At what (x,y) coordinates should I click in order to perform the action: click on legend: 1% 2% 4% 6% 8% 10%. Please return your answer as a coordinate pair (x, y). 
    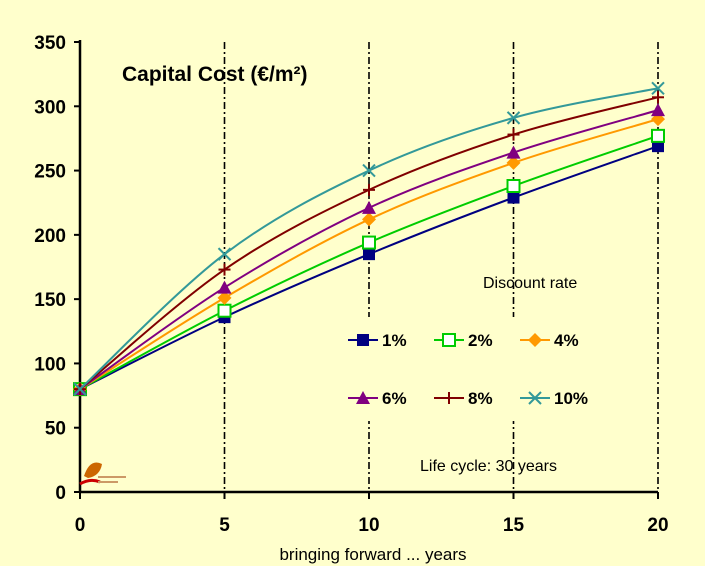
    Looking at the image, I should click on (491, 369).